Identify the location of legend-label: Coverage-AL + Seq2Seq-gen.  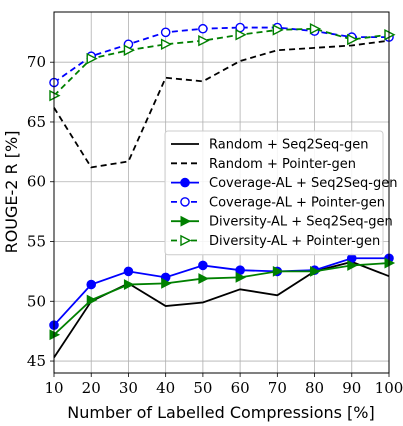
(303, 183).